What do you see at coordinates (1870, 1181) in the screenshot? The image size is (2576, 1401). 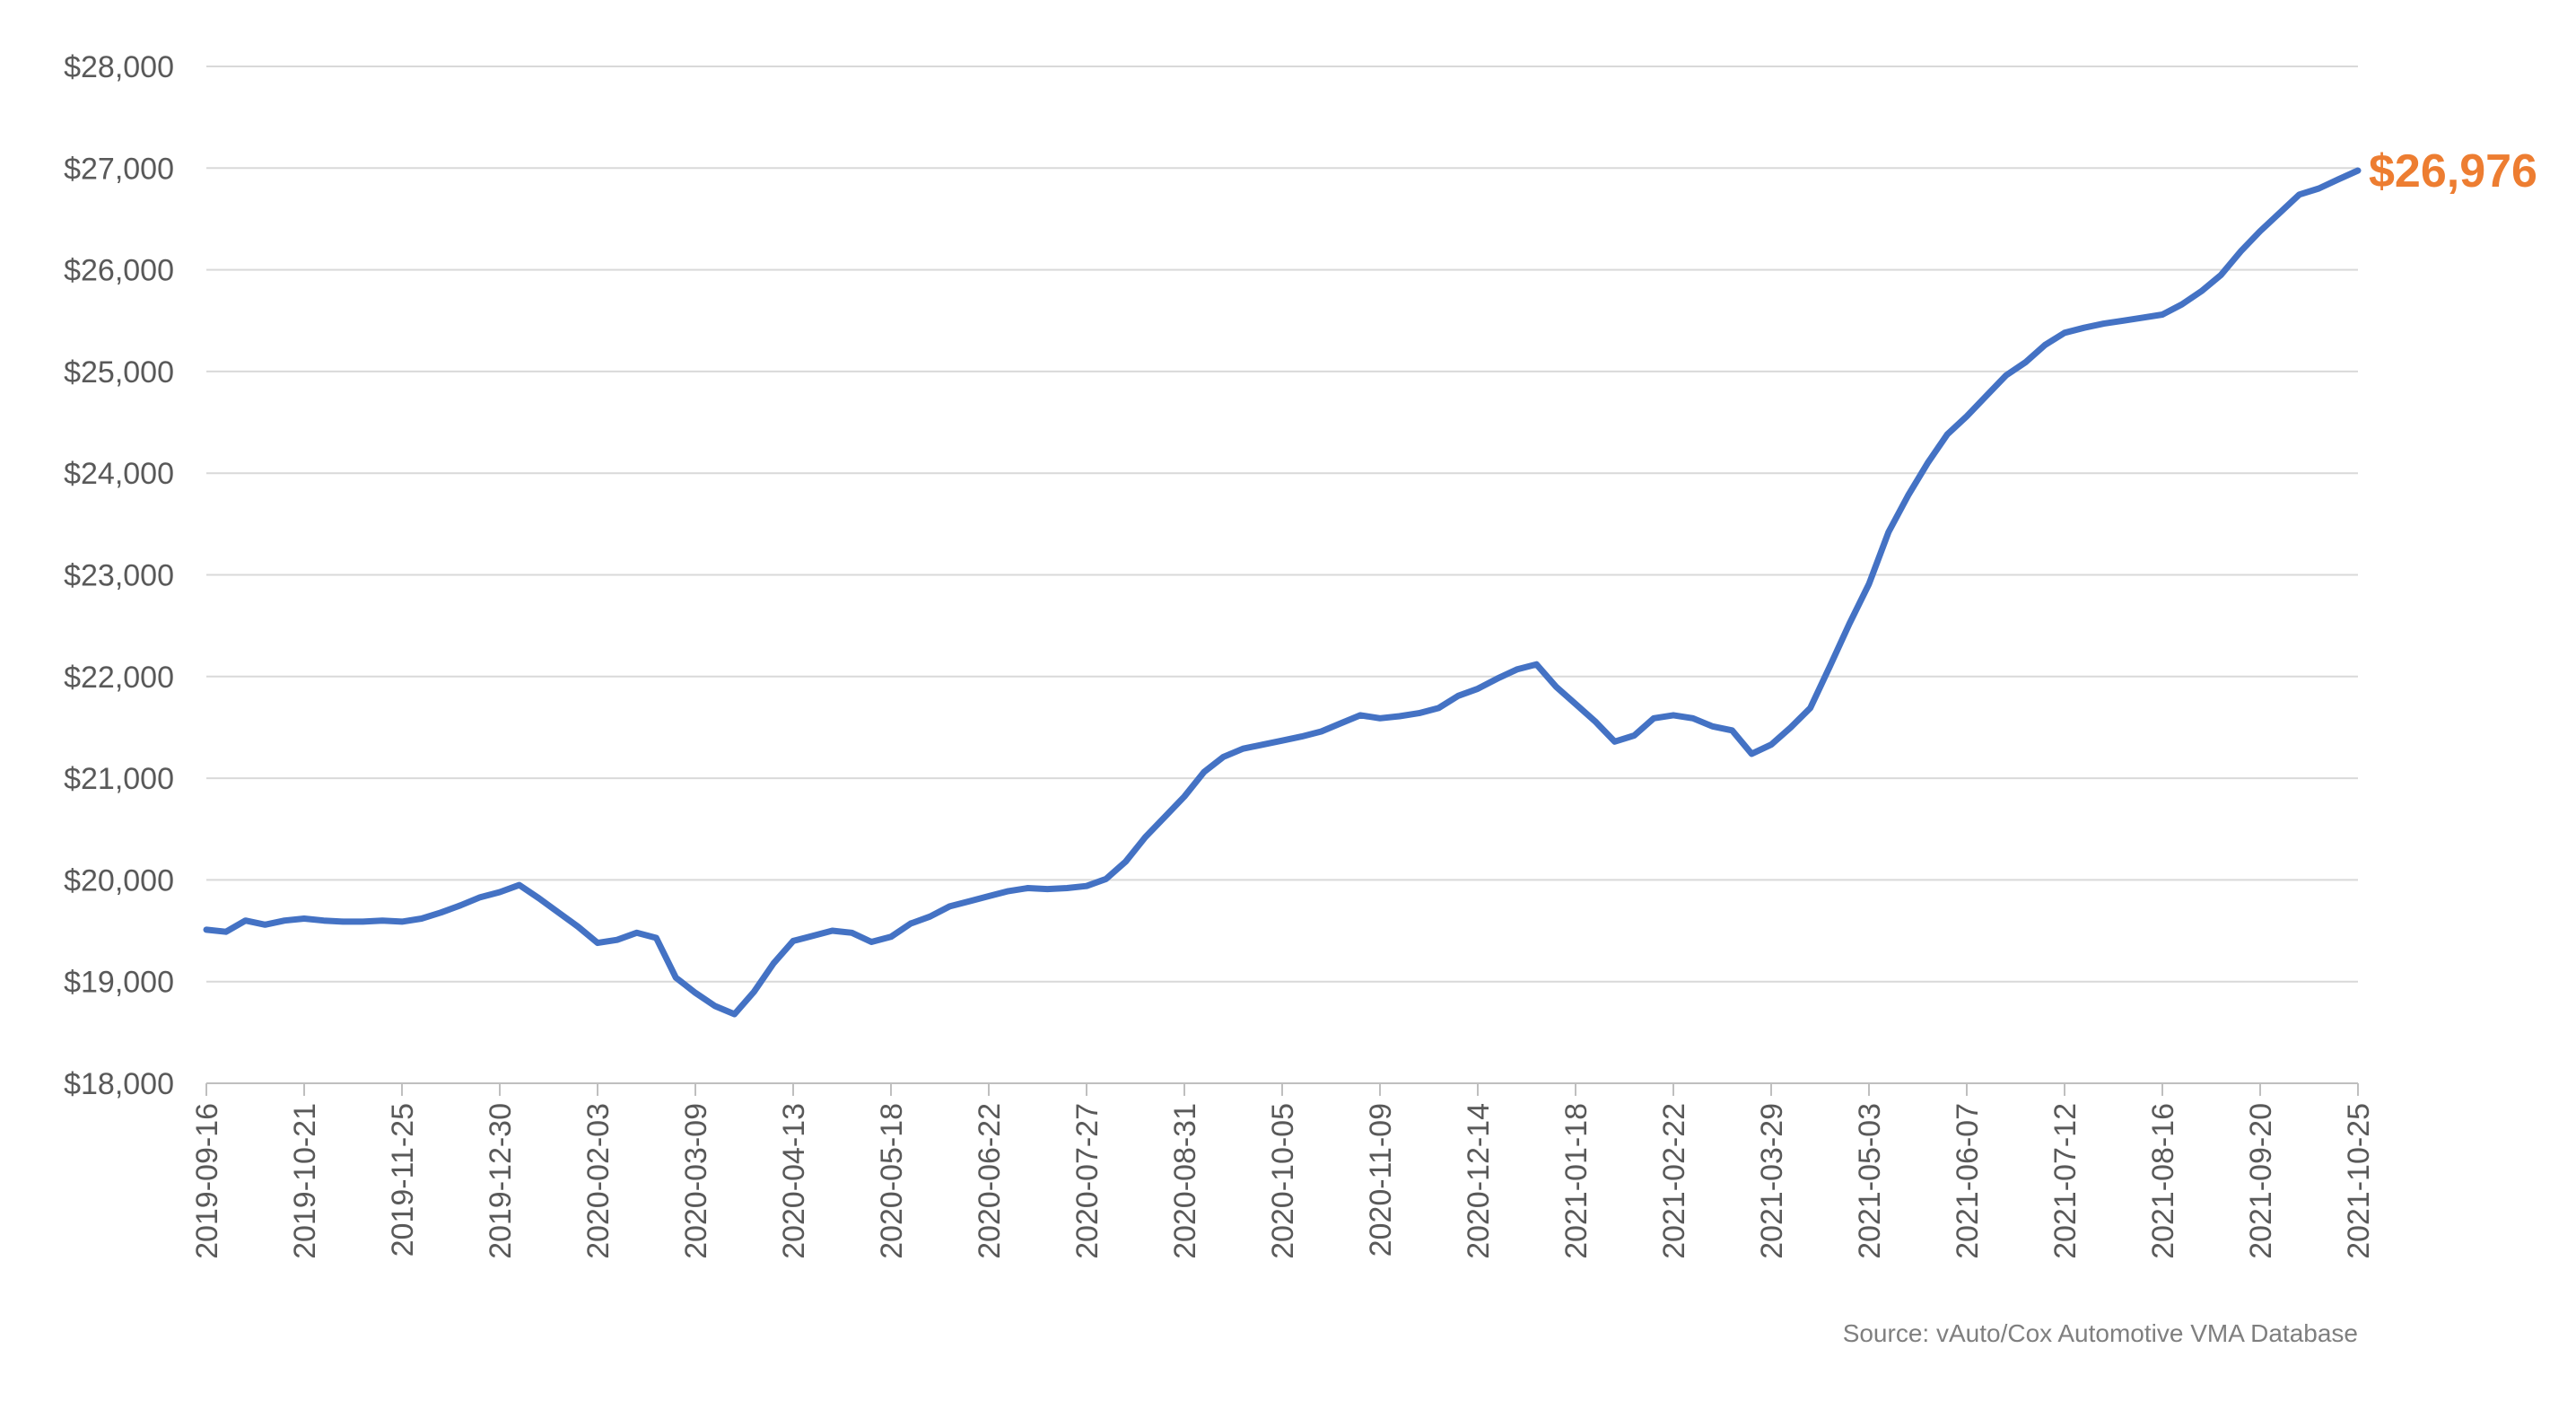 I see `x-tick-label: 2021-05-03` at bounding box center [1870, 1181].